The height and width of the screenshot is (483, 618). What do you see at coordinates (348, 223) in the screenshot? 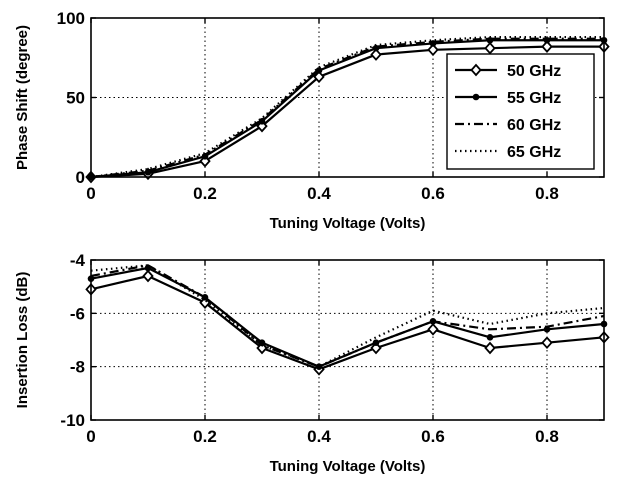
I see `phase-shift-x-axis-label: Tuning Voltage (Volts)` at bounding box center [348, 223].